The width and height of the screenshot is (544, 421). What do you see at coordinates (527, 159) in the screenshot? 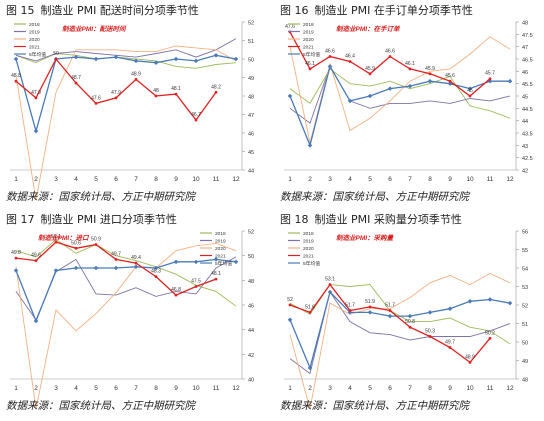
I see `y-tick-label: 42.5` at bounding box center [527, 159].